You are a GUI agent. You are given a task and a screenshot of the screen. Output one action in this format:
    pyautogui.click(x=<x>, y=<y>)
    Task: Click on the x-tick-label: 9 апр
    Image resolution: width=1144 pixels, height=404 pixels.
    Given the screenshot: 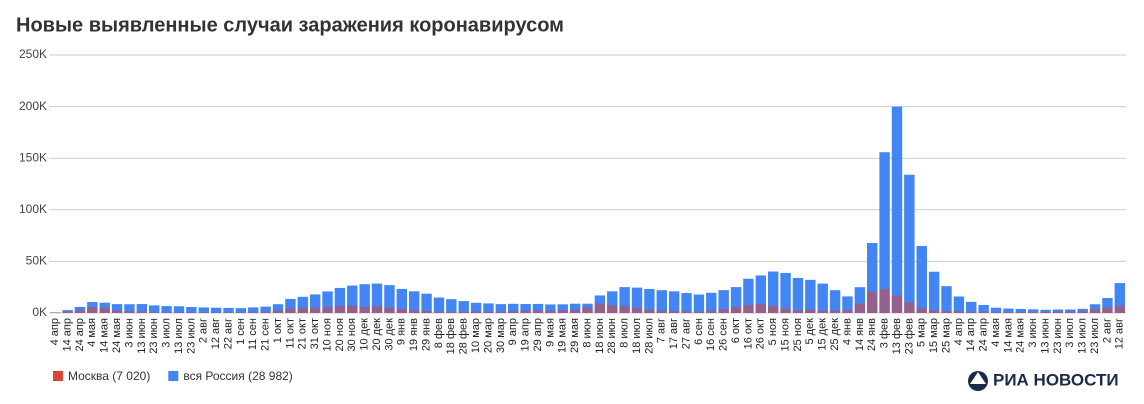 What is the action you would take?
    pyautogui.click(x=513, y=331)
    